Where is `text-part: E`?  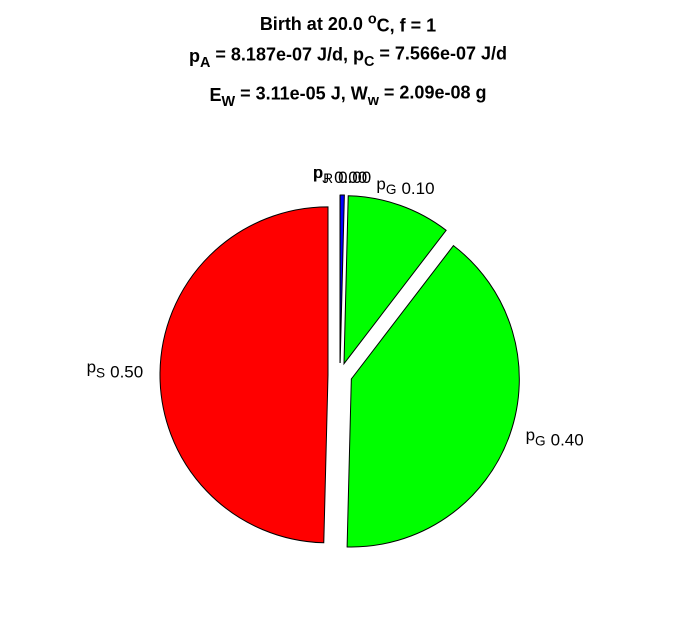
text-part: E is located at coordinates (216, 95).